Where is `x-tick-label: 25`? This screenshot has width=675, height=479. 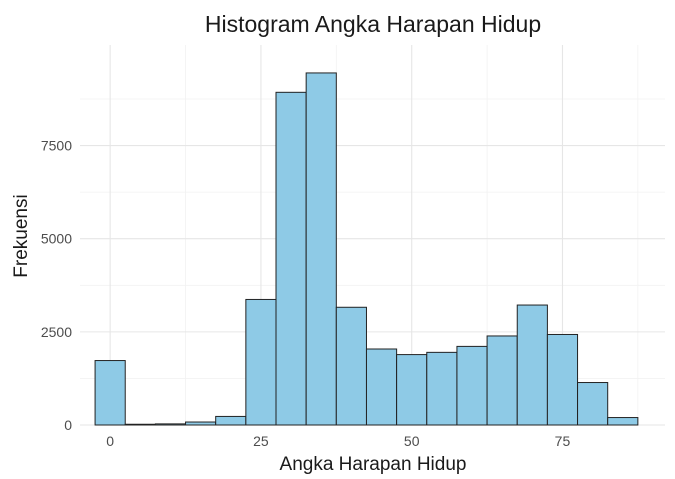
x-tick-label: 25 is located at coordinates (261, 441).